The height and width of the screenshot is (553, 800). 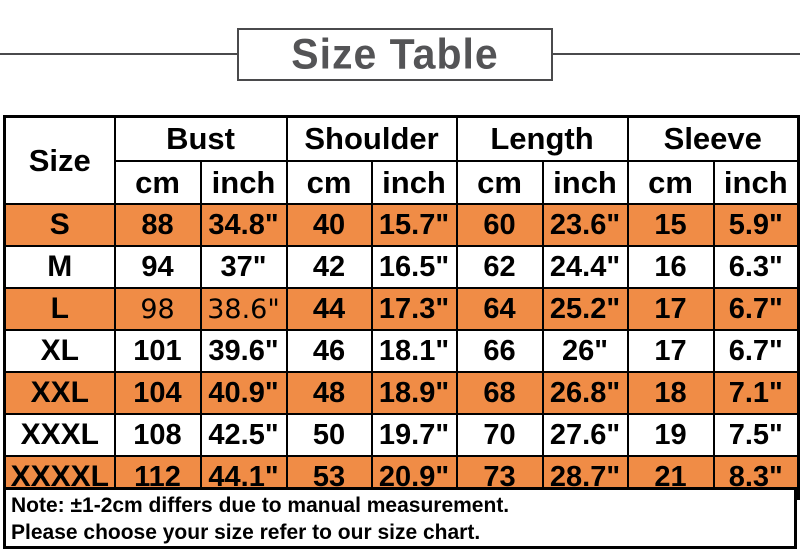 I want to click on table-row-xl: XL 101 39.6" 46 18.1" 66 26" 17 6.7", so click(x=401, y=351).